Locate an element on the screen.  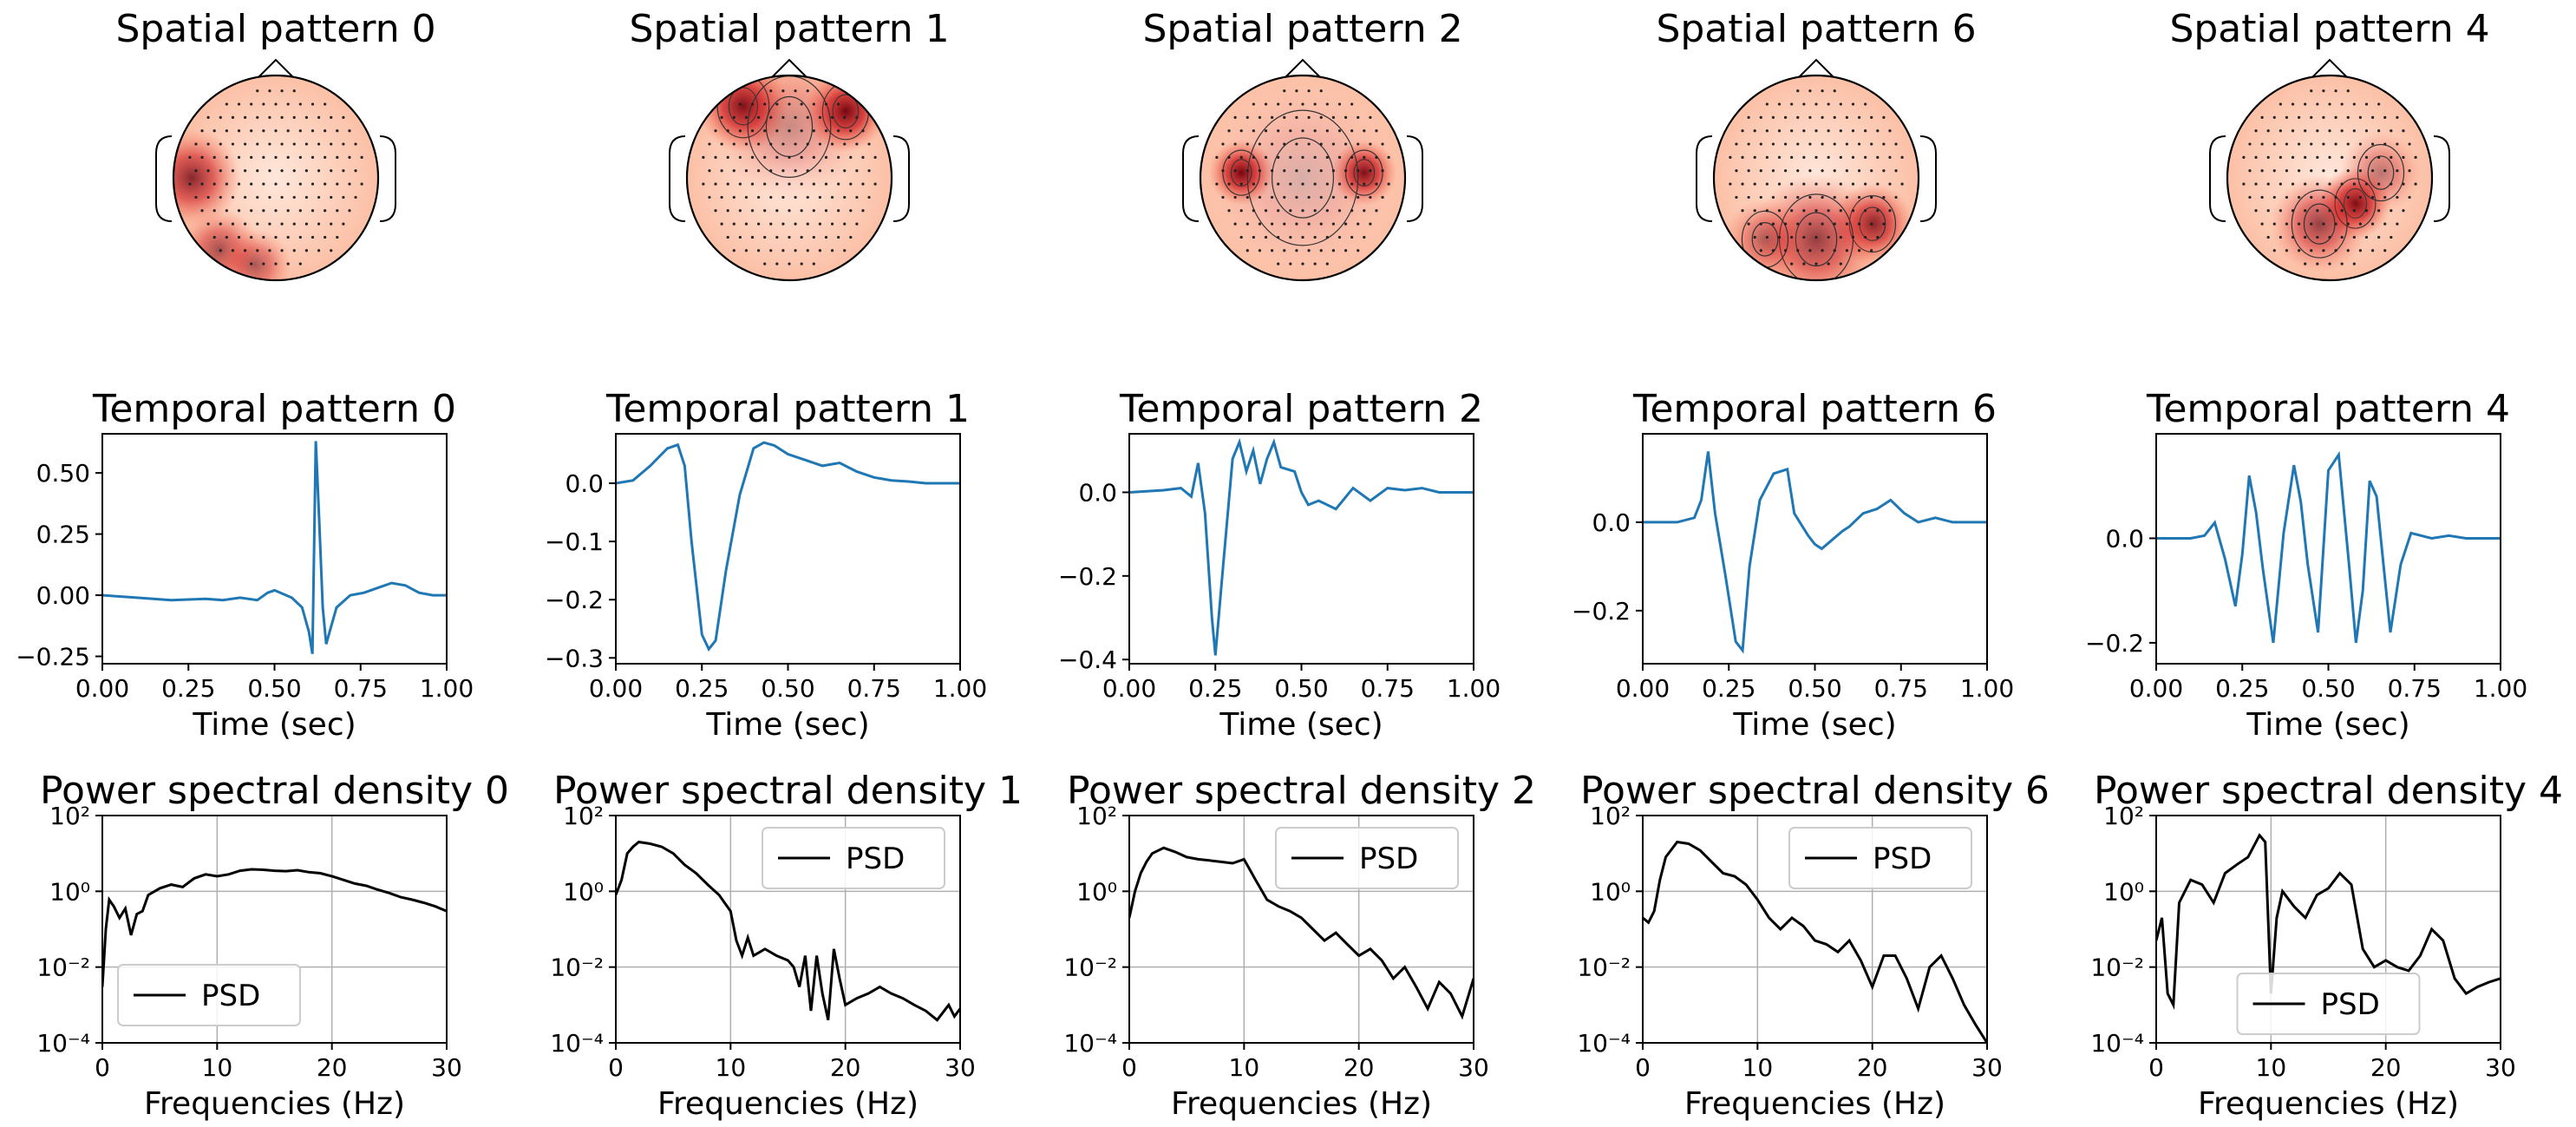
spatial-title: Spatial pattern 1 is located at coordinates (789, 29).